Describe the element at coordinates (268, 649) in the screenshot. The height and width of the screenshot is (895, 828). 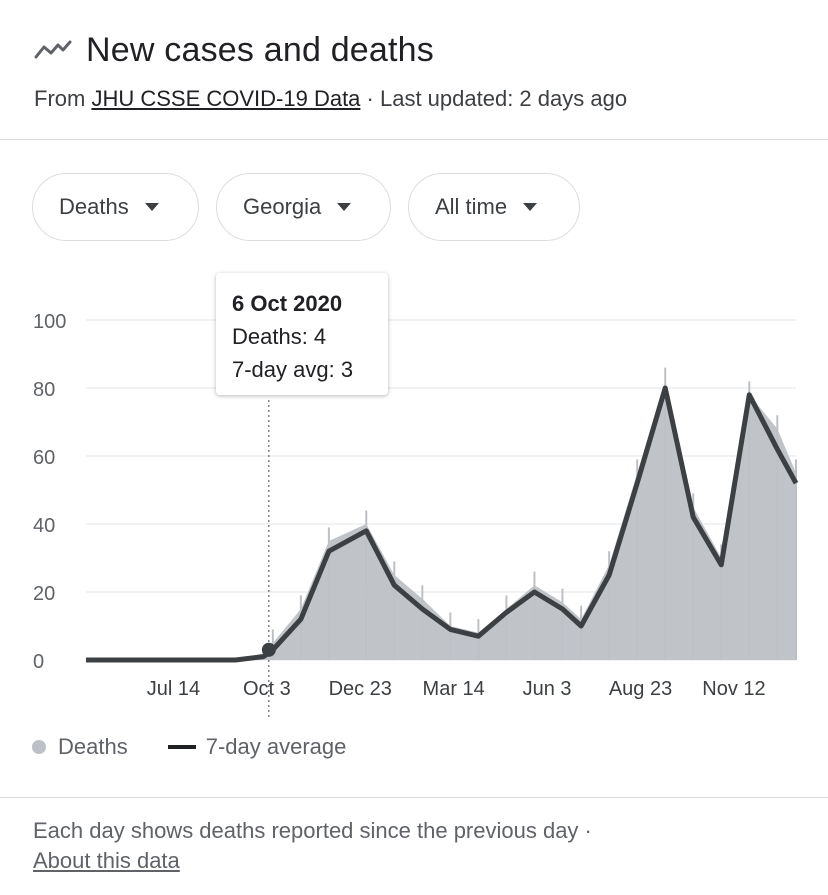
I see `hover-point` at that location.